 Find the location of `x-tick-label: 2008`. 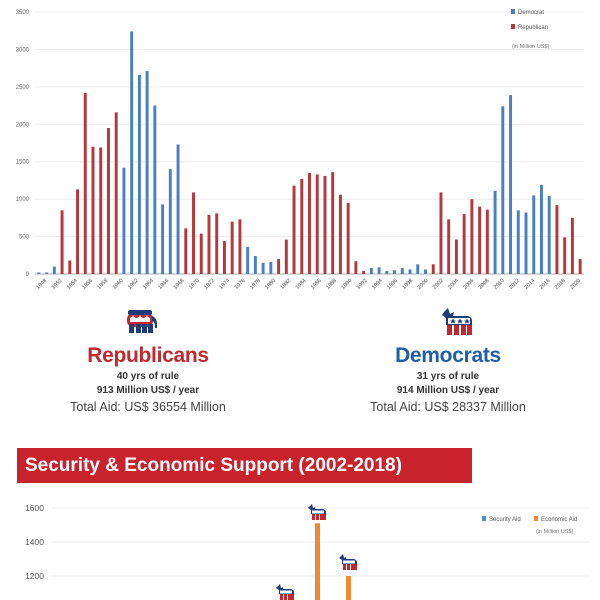

x-tick-label: 2008 is located at coordinates (484, 284).